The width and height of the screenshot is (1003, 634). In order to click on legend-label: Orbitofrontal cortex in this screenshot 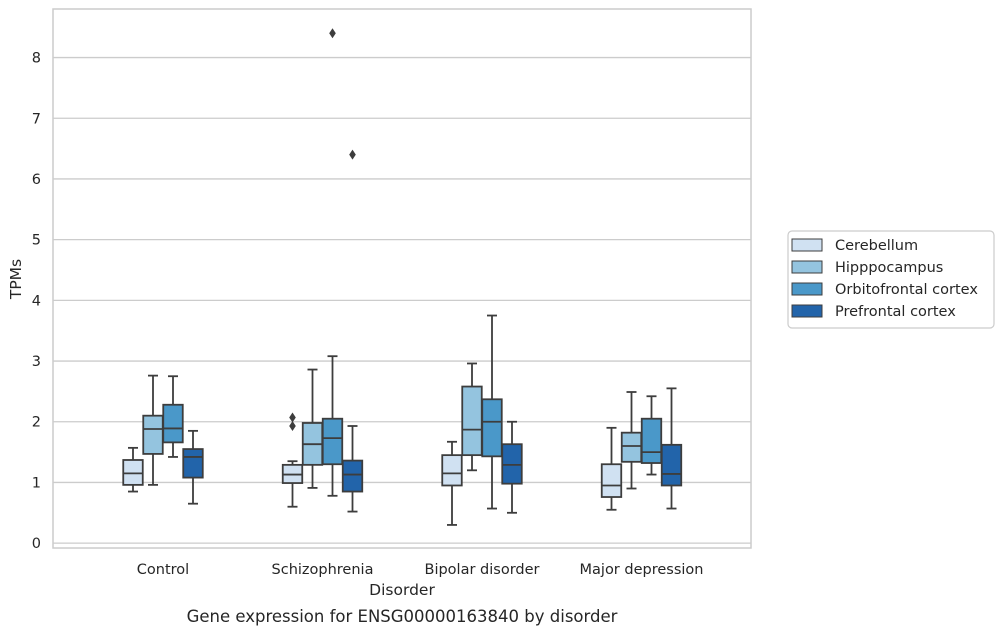, I will do `click(906, 290)`.